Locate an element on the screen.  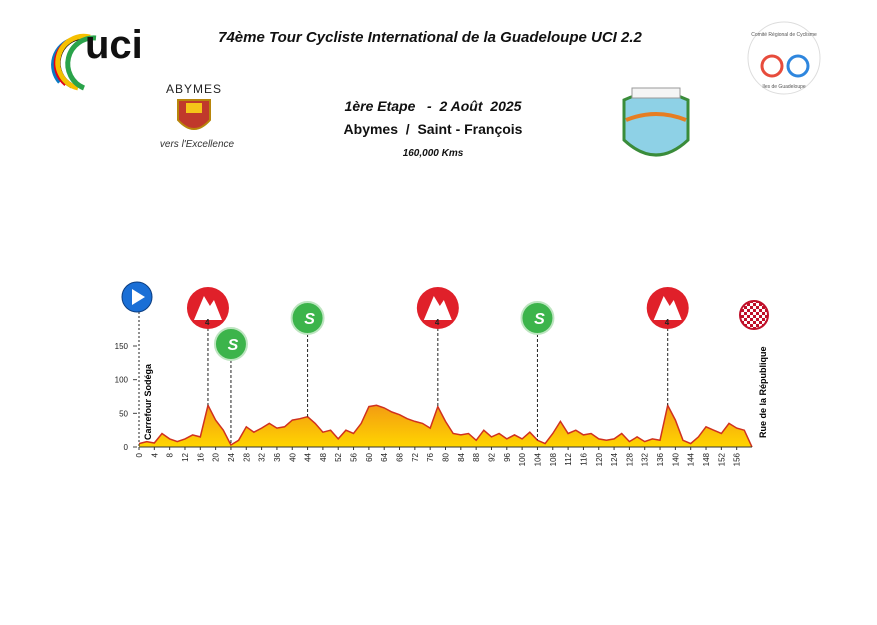
x-tick-label: 52 is located at coordinates (338, 456).